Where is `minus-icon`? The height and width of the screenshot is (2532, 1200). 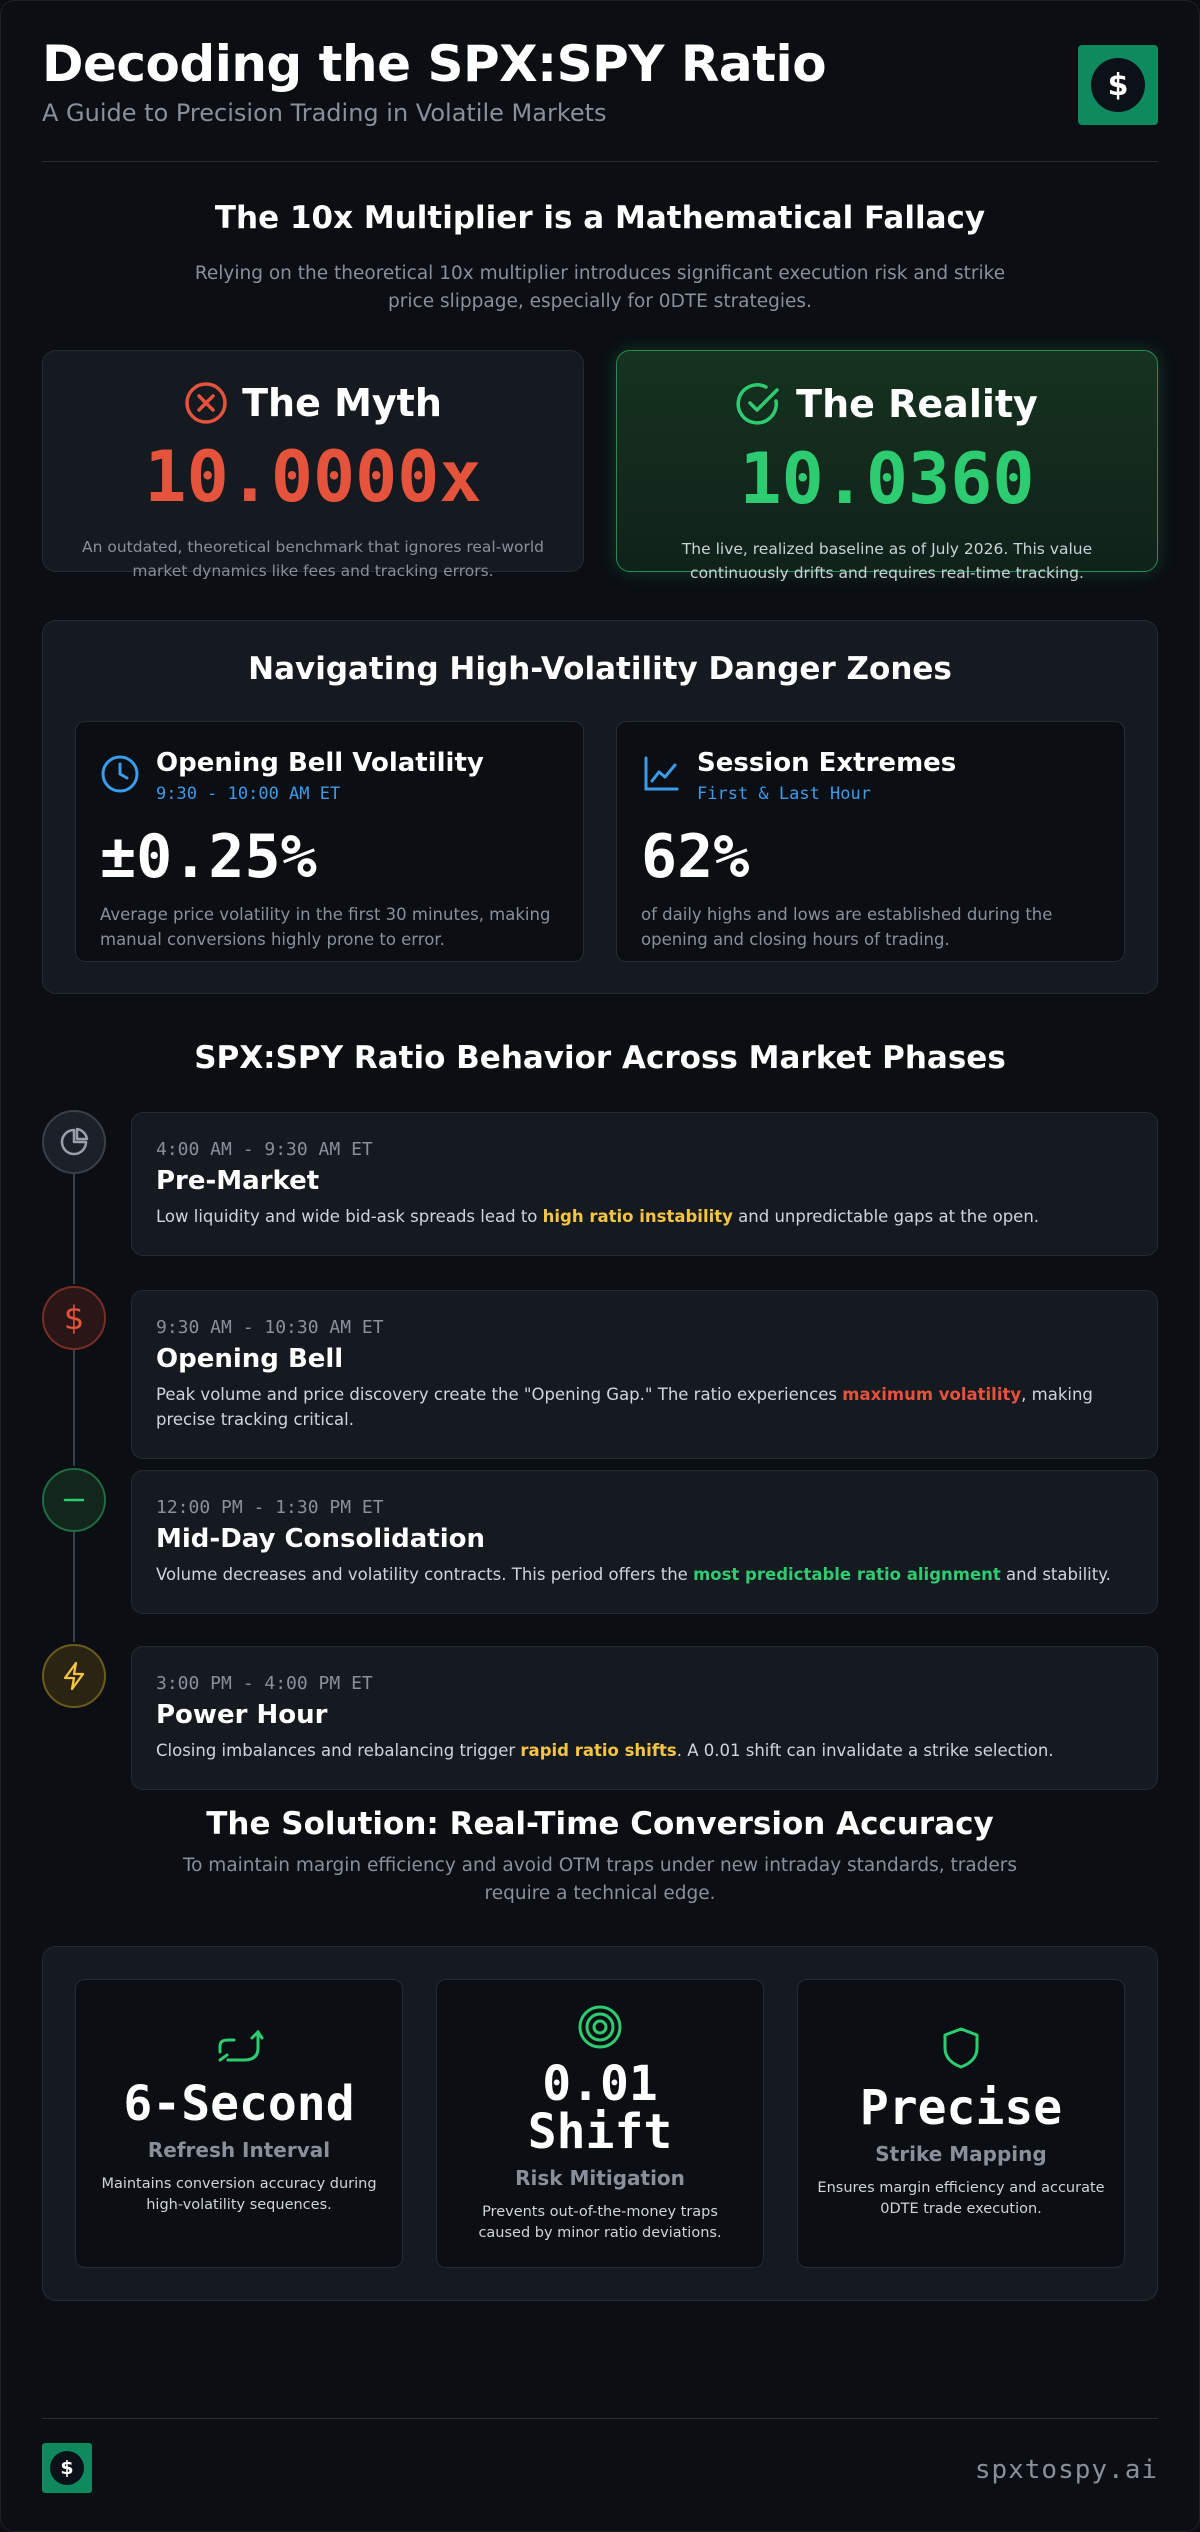
minus-icon is located at coordinates (74, 1500).